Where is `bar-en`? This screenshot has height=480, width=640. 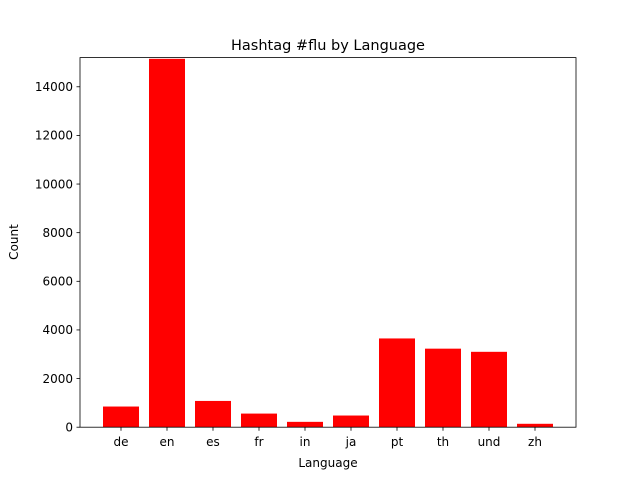
bar-en is located at coordinates (167, 243).